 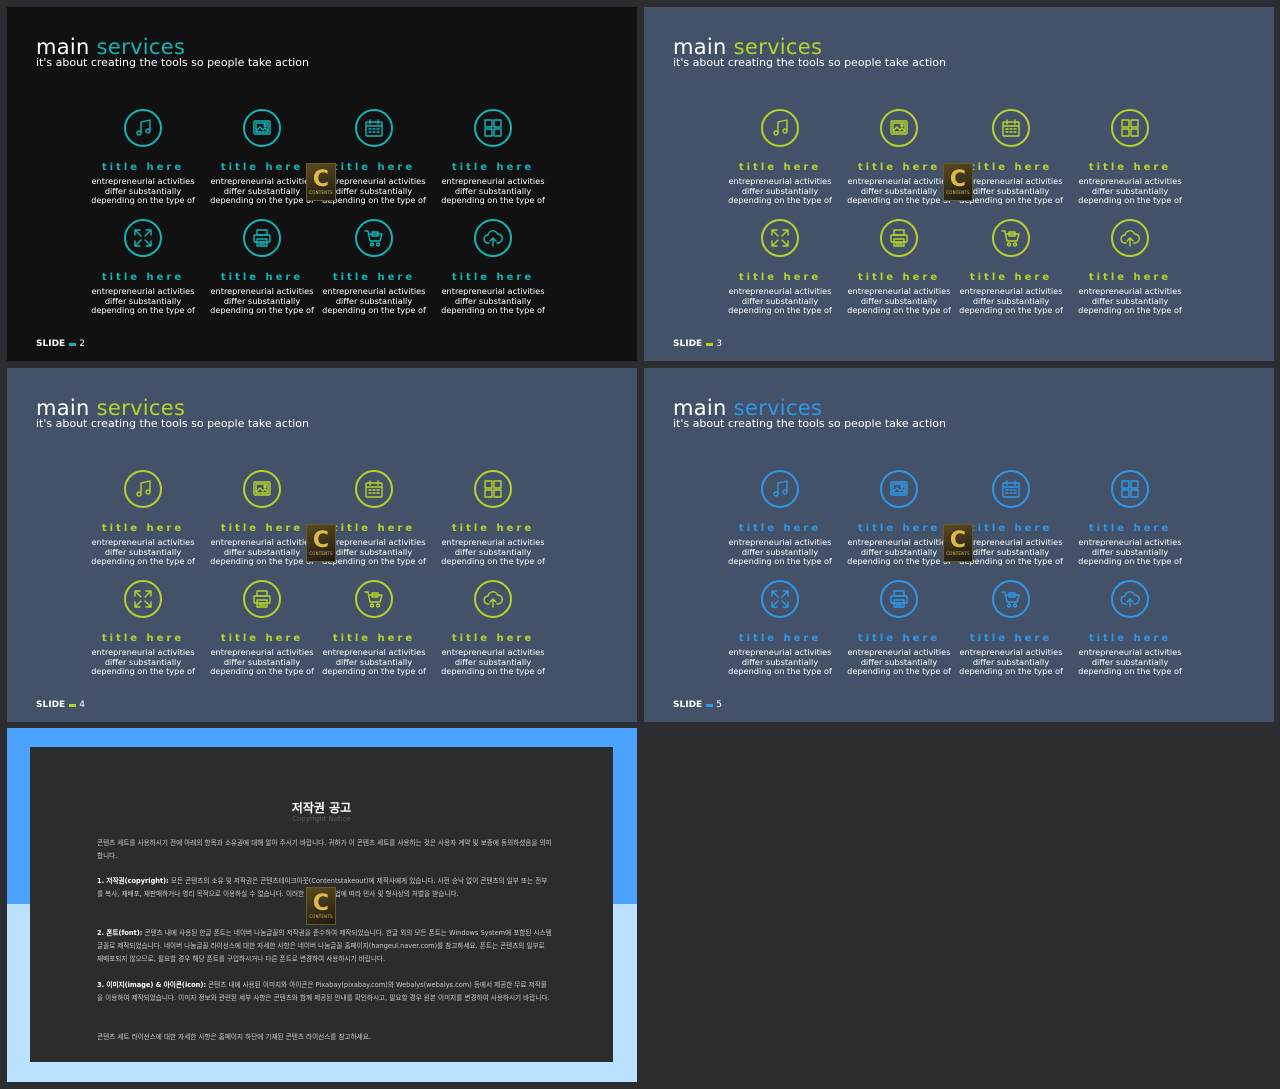 I want to click on slide-footer: SLIDE 2, so click(x=60, y=344).